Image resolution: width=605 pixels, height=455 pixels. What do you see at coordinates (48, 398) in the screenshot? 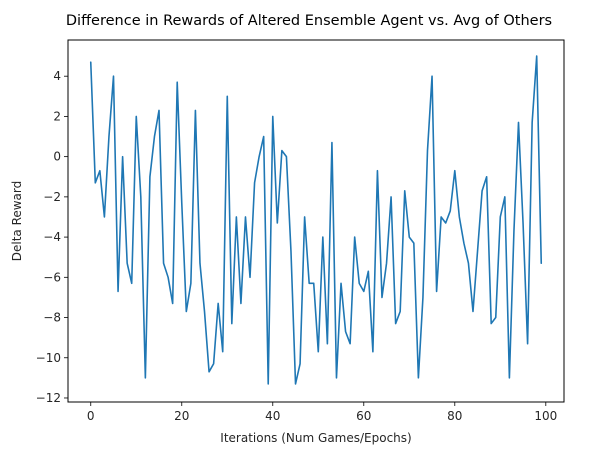
I see `y-tick-label: −12` at bounding box center [48, 398].